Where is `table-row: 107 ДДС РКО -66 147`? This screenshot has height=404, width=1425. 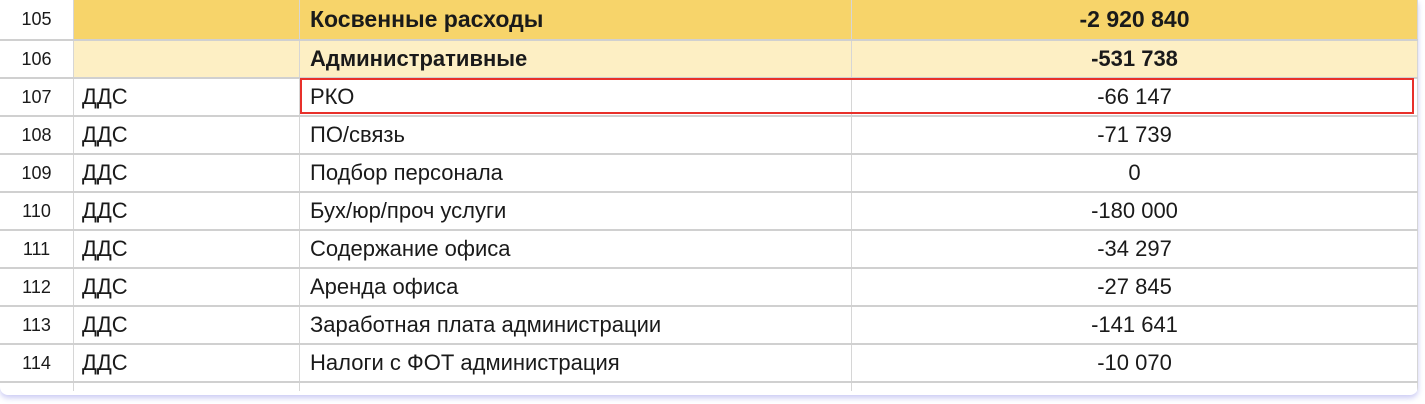
table-row: 107 ДДС РКО -66 147 is located at coordinates (709, 97).